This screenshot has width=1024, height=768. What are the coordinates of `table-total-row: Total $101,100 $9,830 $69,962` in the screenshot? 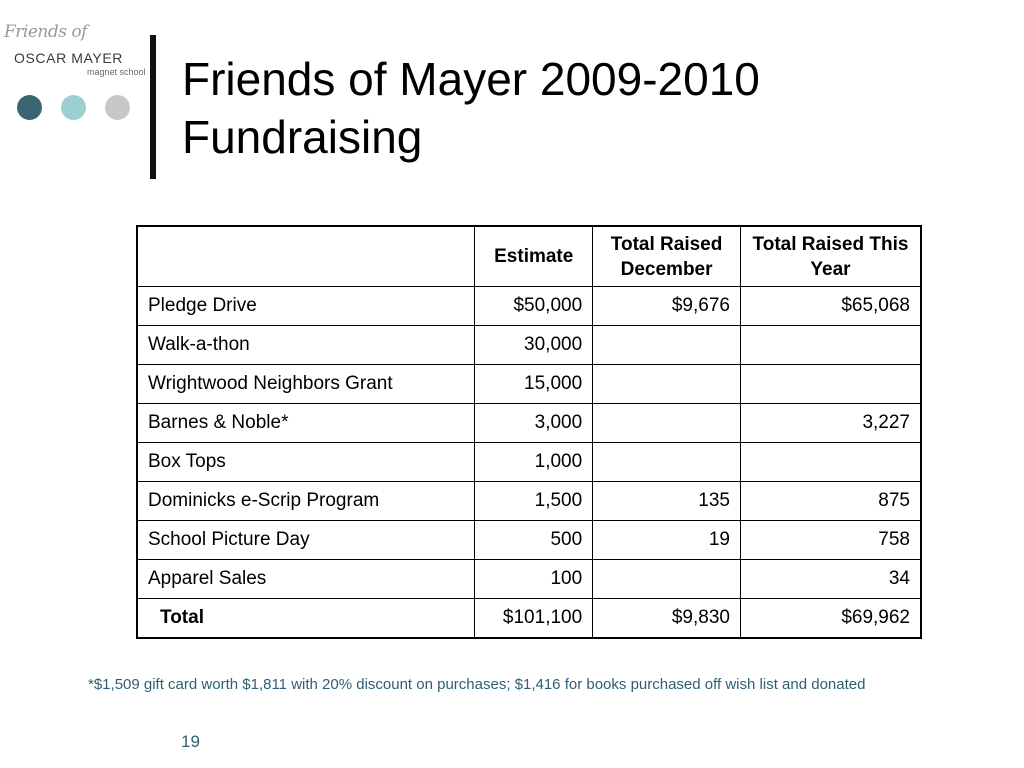 It's located at (529, 618).